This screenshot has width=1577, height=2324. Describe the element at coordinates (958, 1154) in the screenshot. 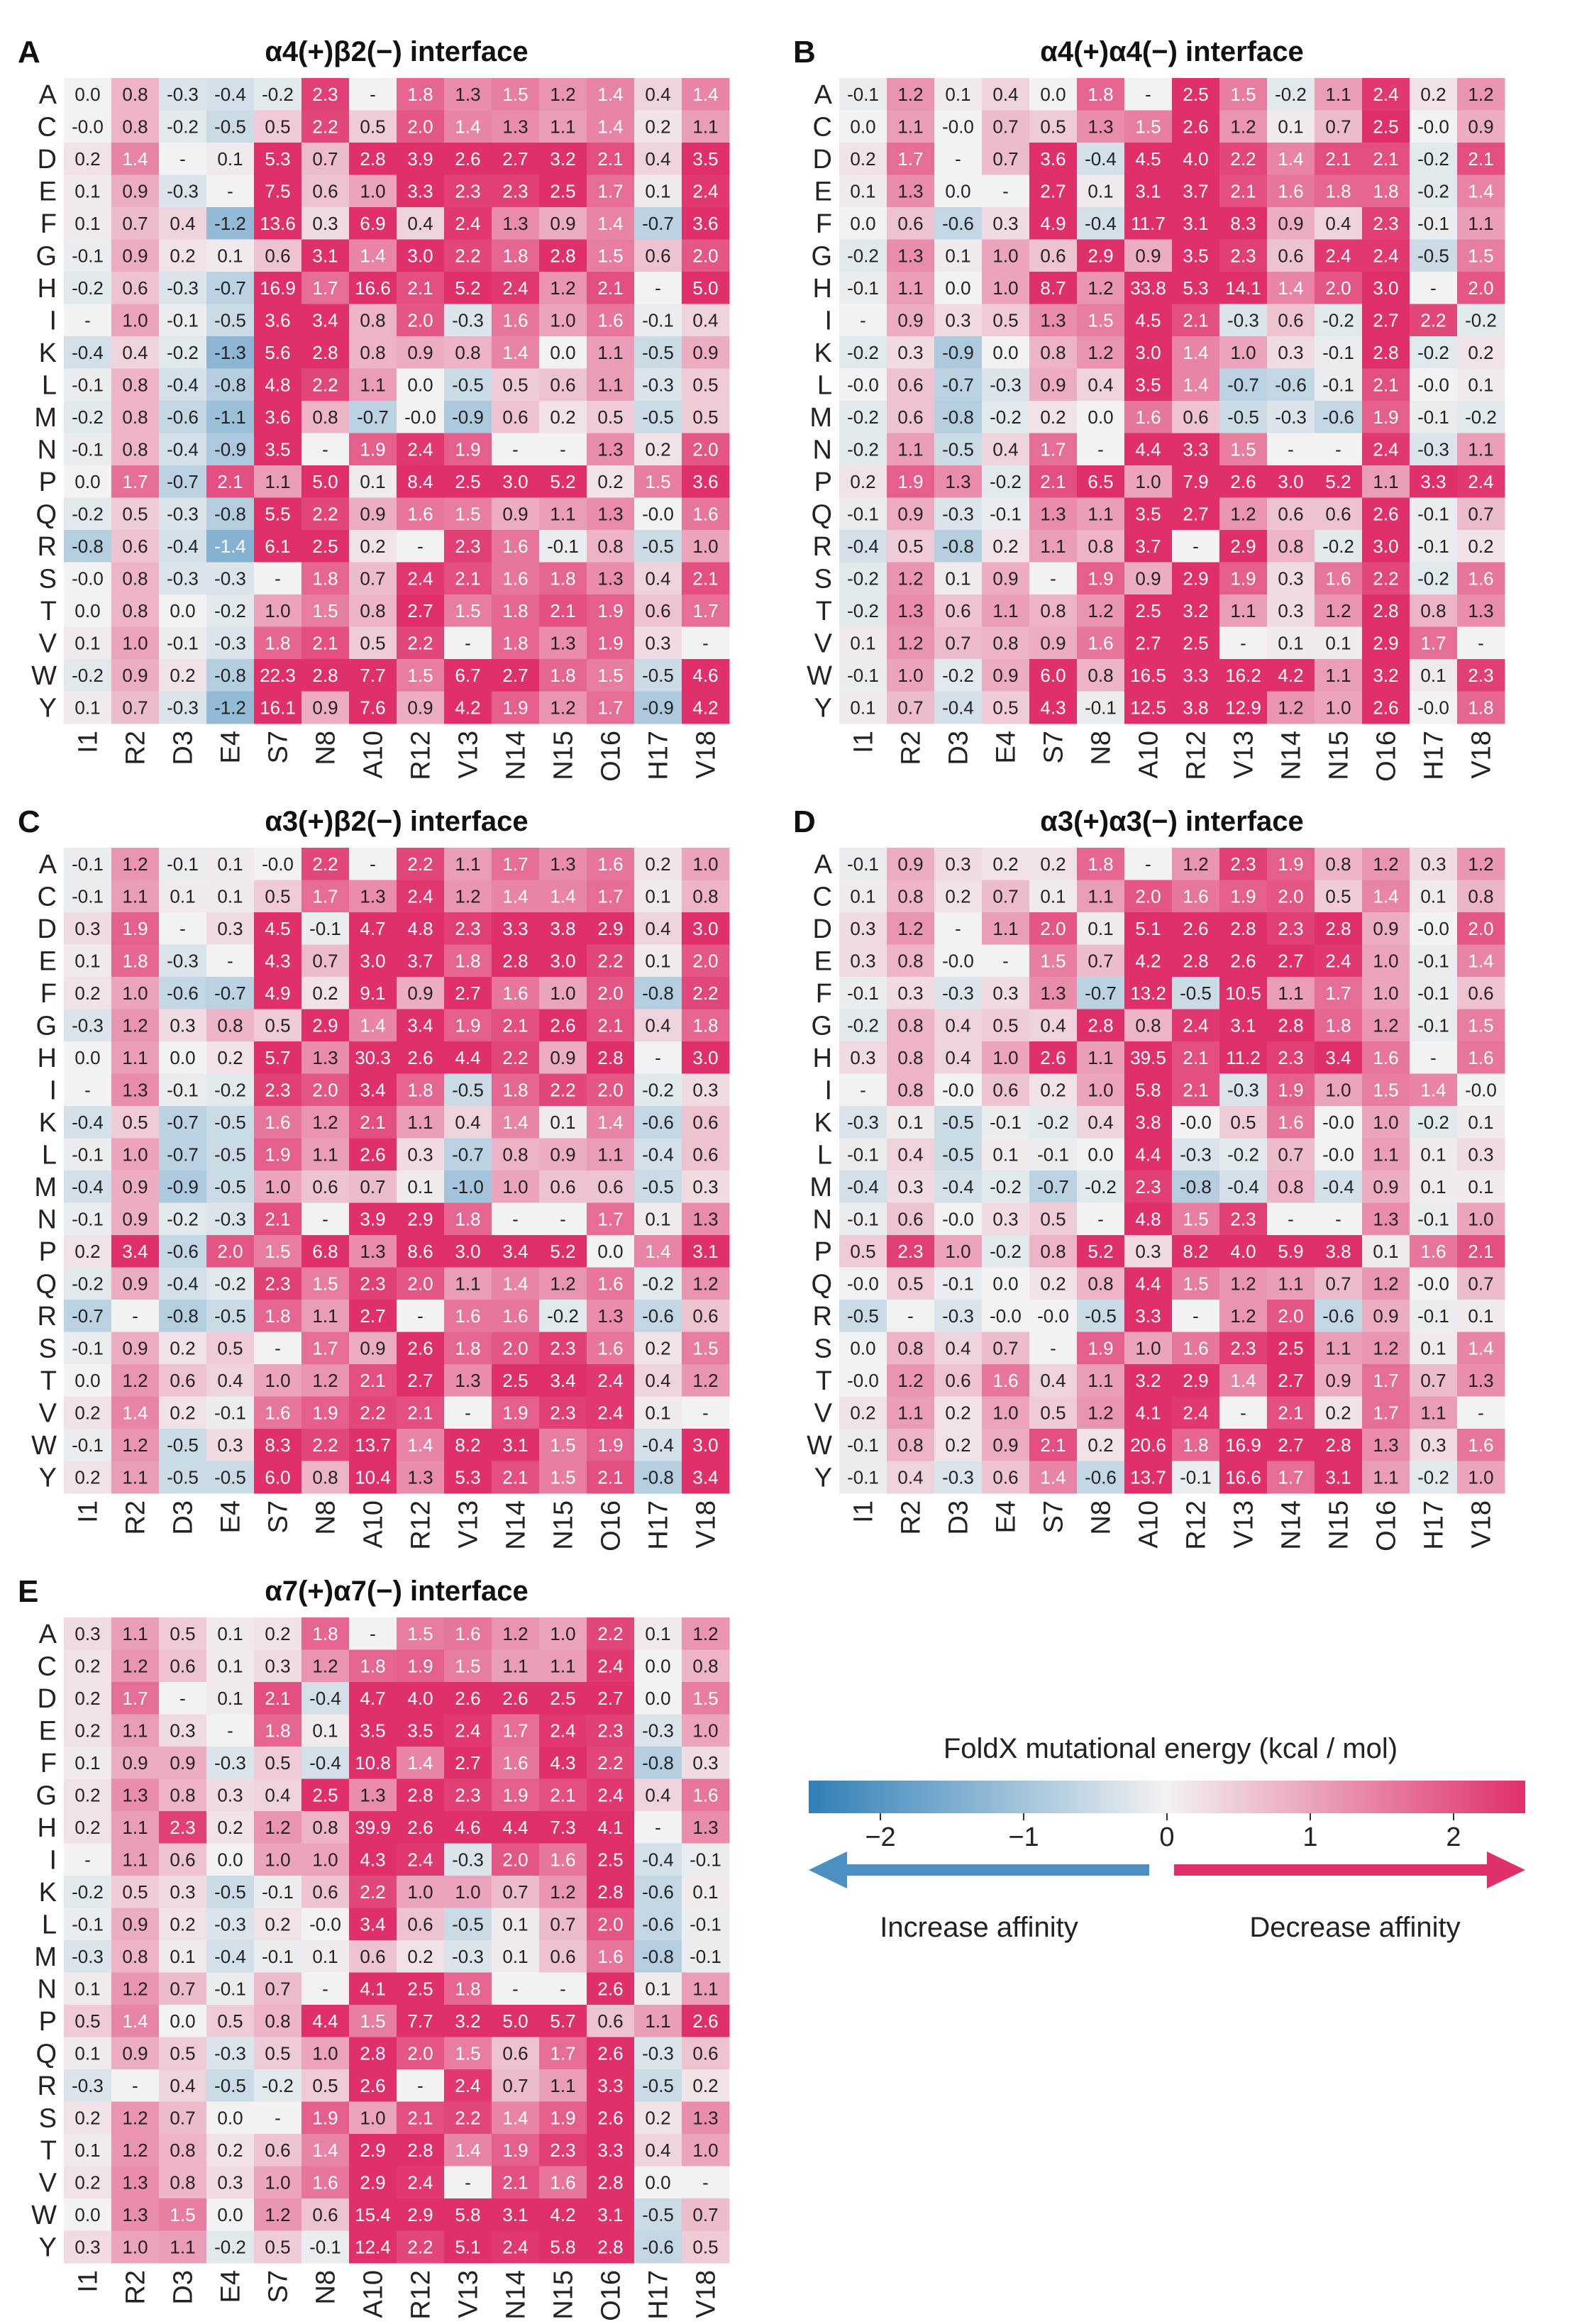

I see `heatmap-cell-value: -0.5` at that location.